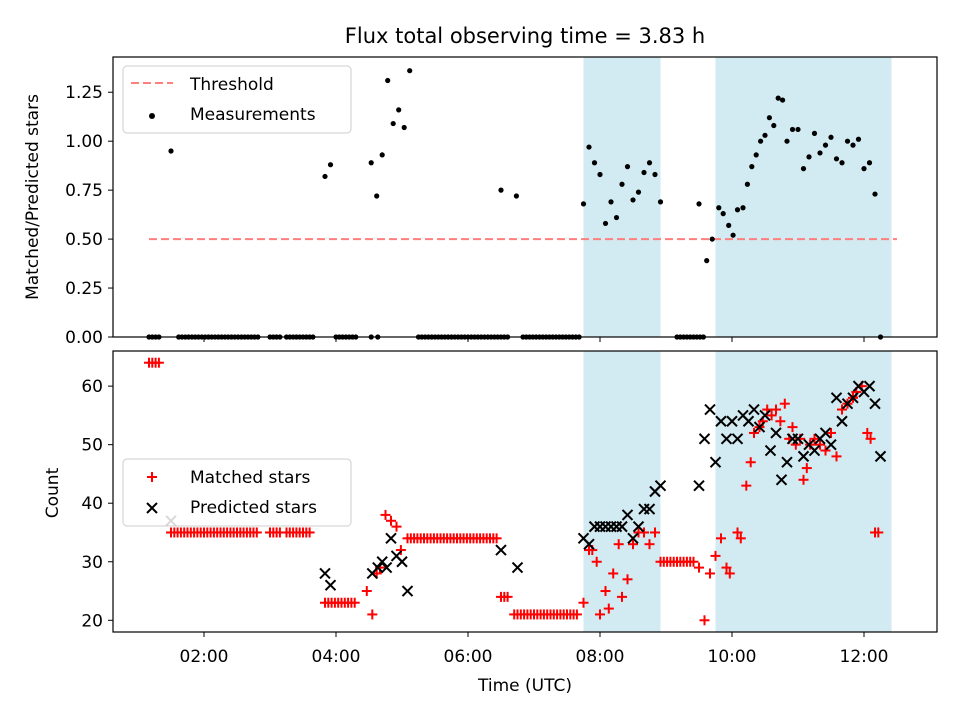 The width and height of the screenshot is (960, 720). I want to click on top-y-tick-label: 0.50, so click(84, 240).